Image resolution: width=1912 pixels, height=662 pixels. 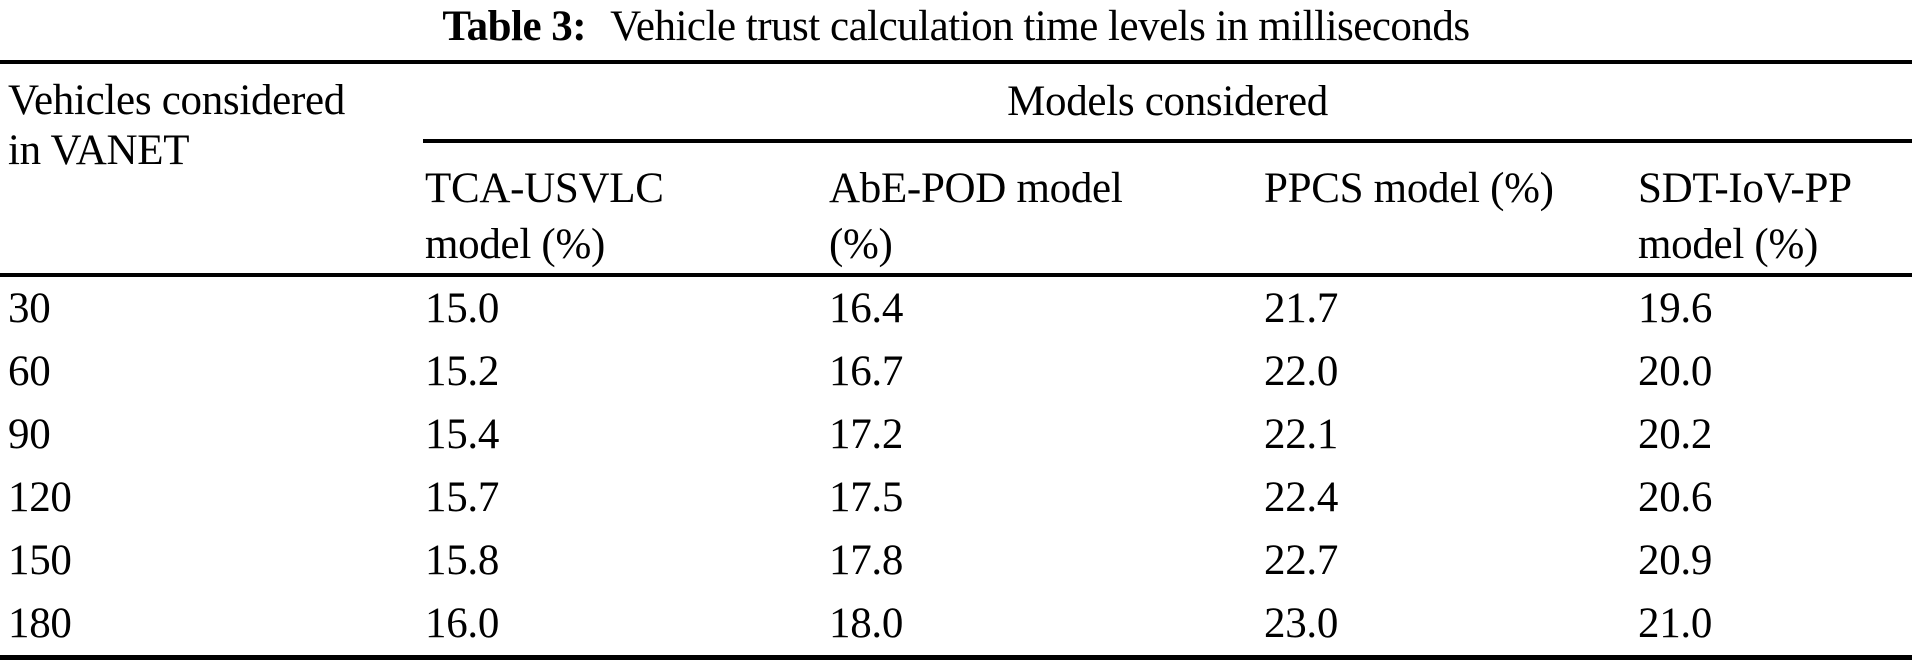 I want to click on table-row: 30 15.0 16.4 21.7 19.6, so click(x=956, y=307).